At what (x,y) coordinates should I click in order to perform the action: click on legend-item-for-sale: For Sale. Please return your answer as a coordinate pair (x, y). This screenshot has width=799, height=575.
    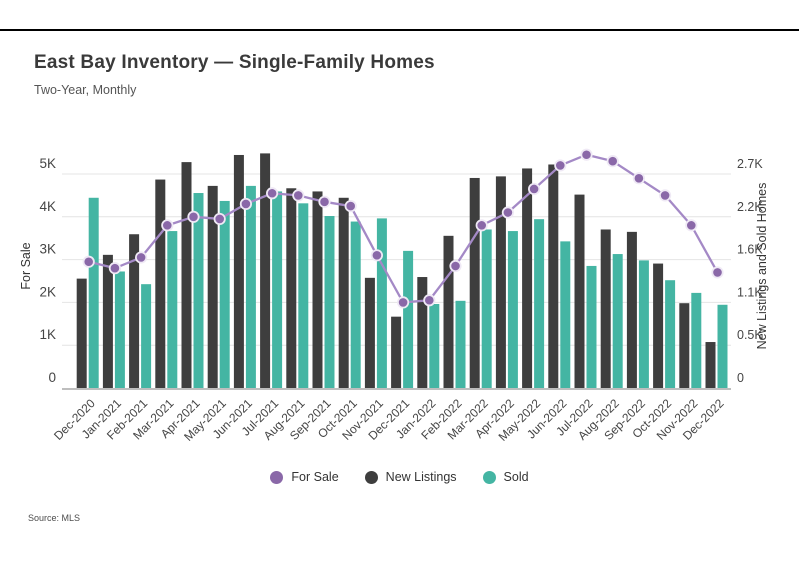
    Looking at the image, I should click on (304, 477).